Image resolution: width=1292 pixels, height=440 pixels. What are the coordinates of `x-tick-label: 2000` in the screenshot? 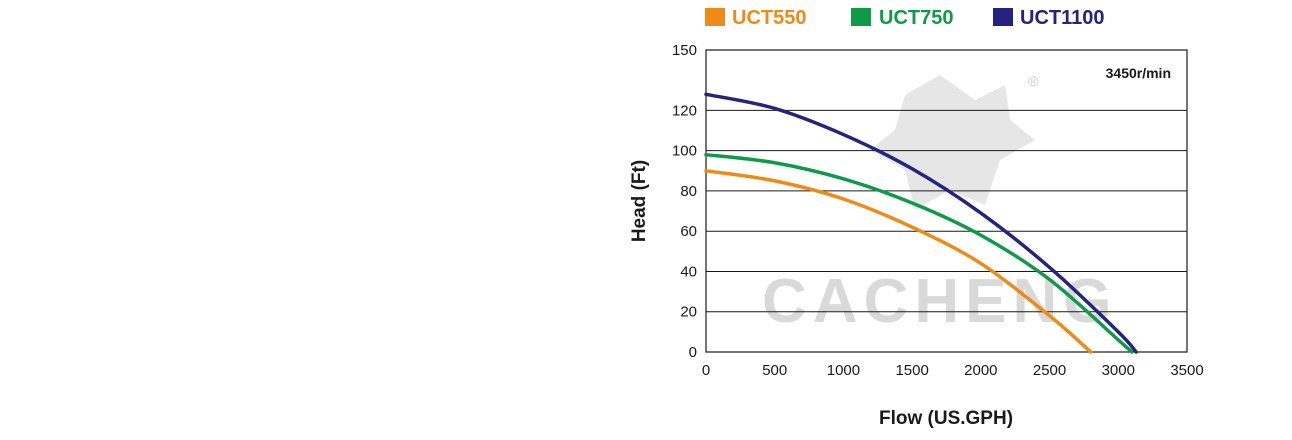 It's located at (980, 370).